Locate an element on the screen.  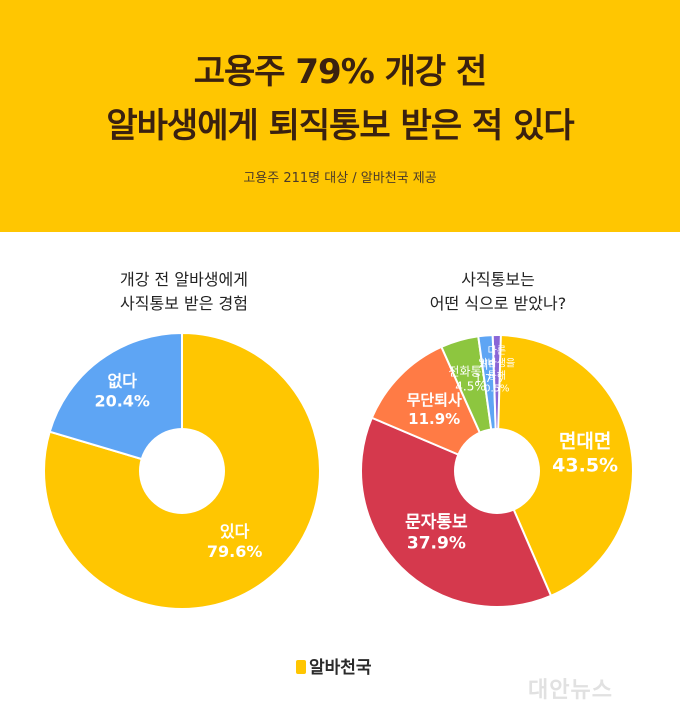
chart2-donut-hole is located at coordinates (497, 471).